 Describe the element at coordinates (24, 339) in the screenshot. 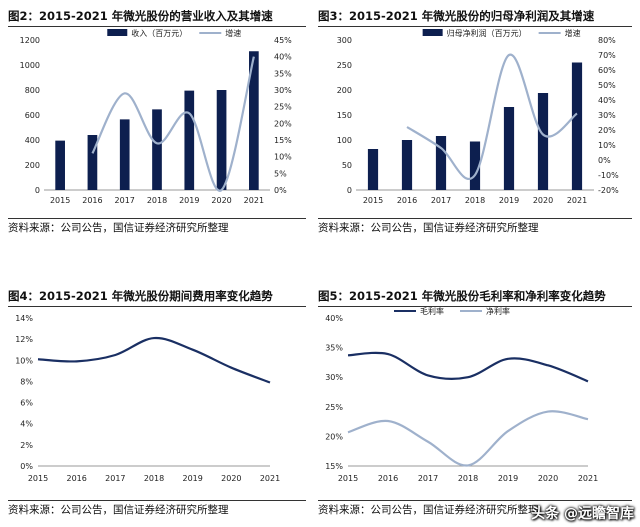

I see `y-tick-label: 12%` at that location.